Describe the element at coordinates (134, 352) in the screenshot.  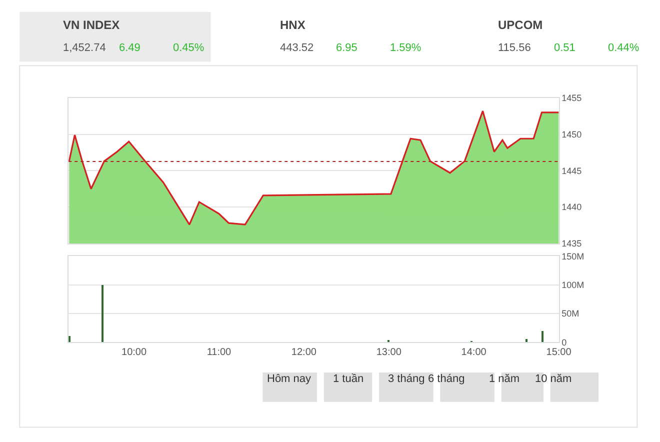
I see `x-tick-label: 10:00` at that location.